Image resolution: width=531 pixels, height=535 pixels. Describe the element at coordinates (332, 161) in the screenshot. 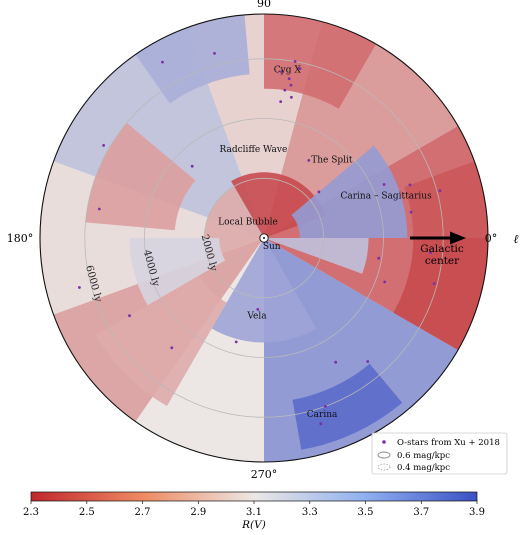

I see `annotation-2: The Split` at that location.